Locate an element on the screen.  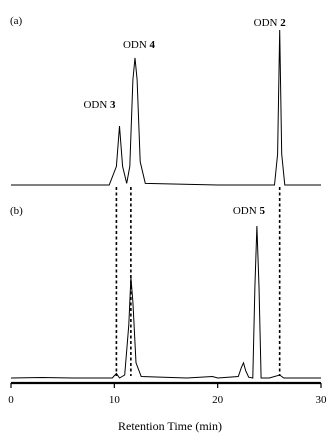
peak-label-odn-5: ODN 5 is located at coordinates (249, 211).